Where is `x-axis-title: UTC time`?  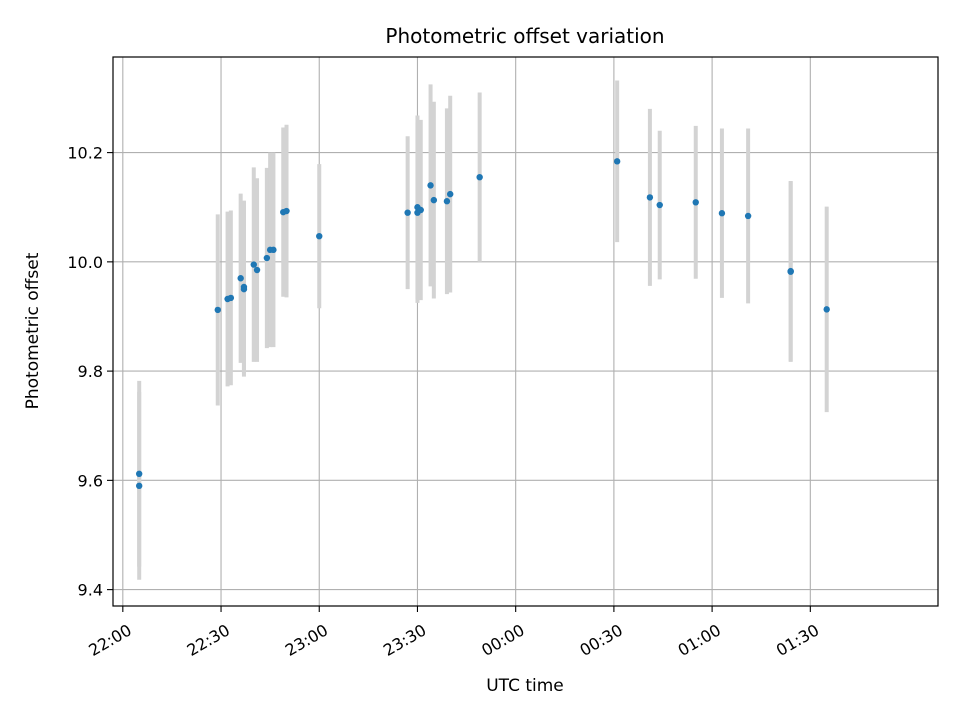 x-axis-title: UTC time is located at coordinates (525, 686).